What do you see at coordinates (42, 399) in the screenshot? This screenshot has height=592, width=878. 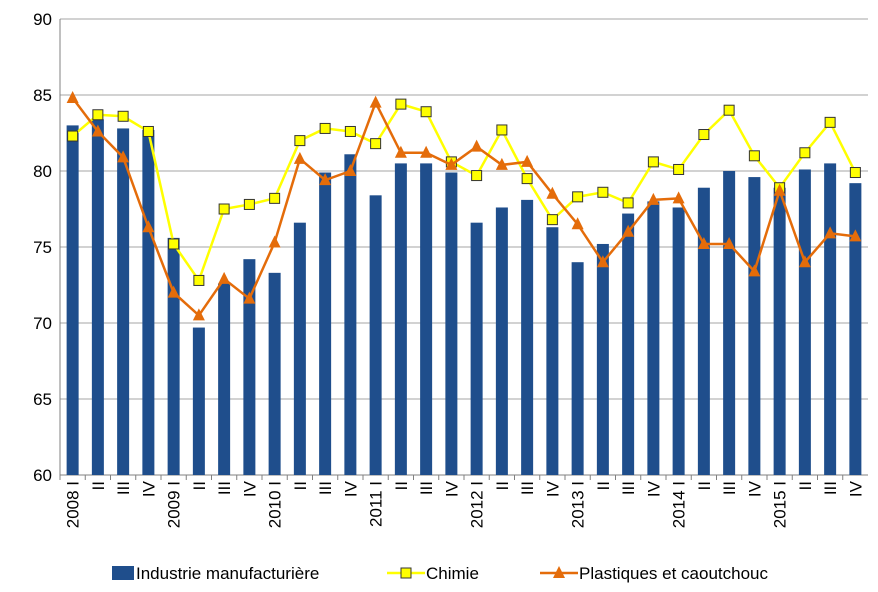 I see `y-tick-label: 65` at bounding box center [42, 399].